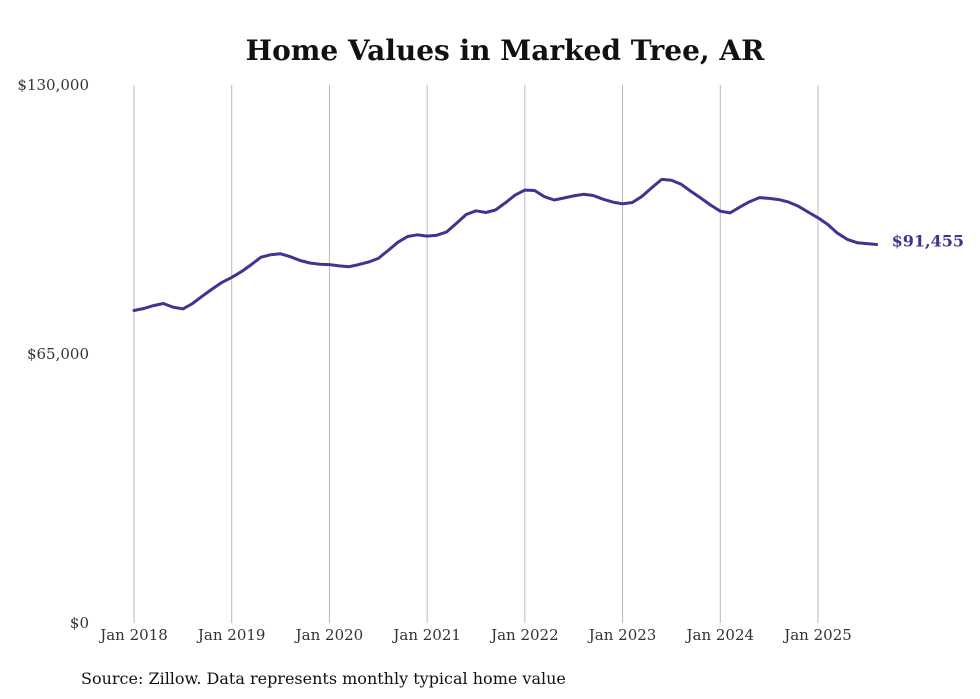 The height and width of the screenshot is (699, 980). Describe the element at coordinates (53, 85) in the screenshot. I see `y-tick-label: $130,000` at that location.